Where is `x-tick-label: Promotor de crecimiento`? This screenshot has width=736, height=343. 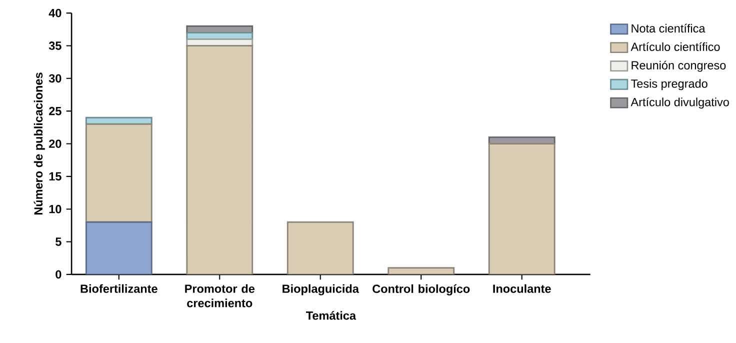 x-tick-label: Promotor de crecimiento is located at coordinates (220, 296).